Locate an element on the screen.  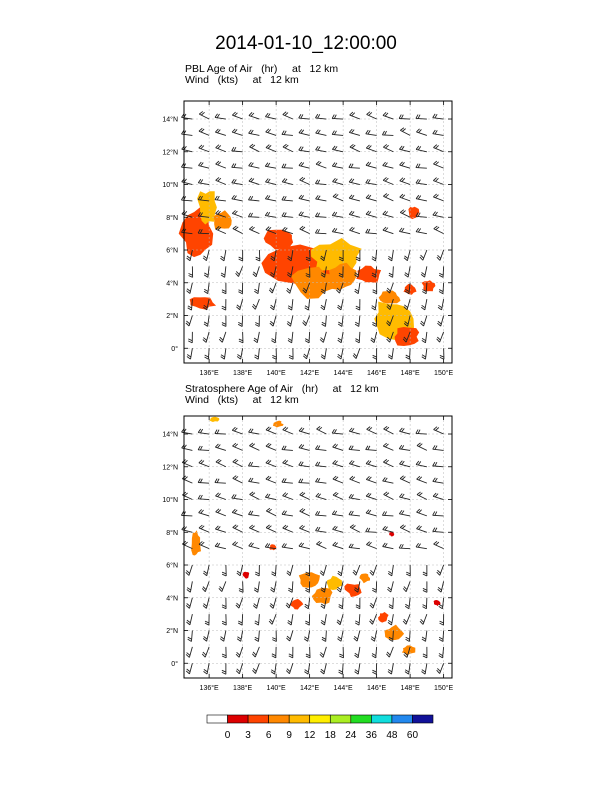
panel-1-plot-frame is located at coordinates (318, 232).